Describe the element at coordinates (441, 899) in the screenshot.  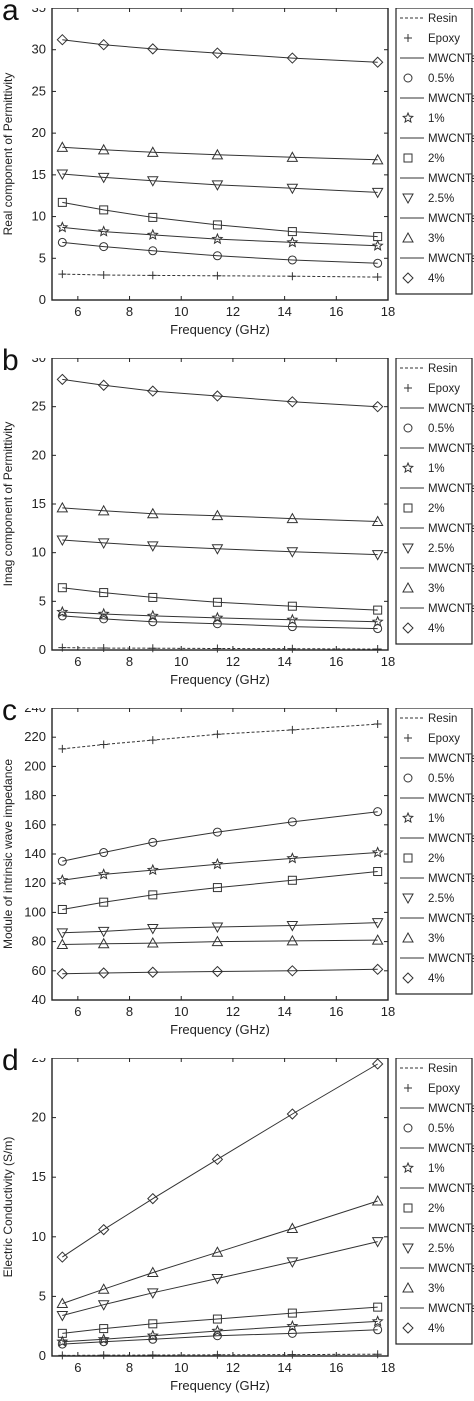
I see `legend-label: 2.5%` at that location.